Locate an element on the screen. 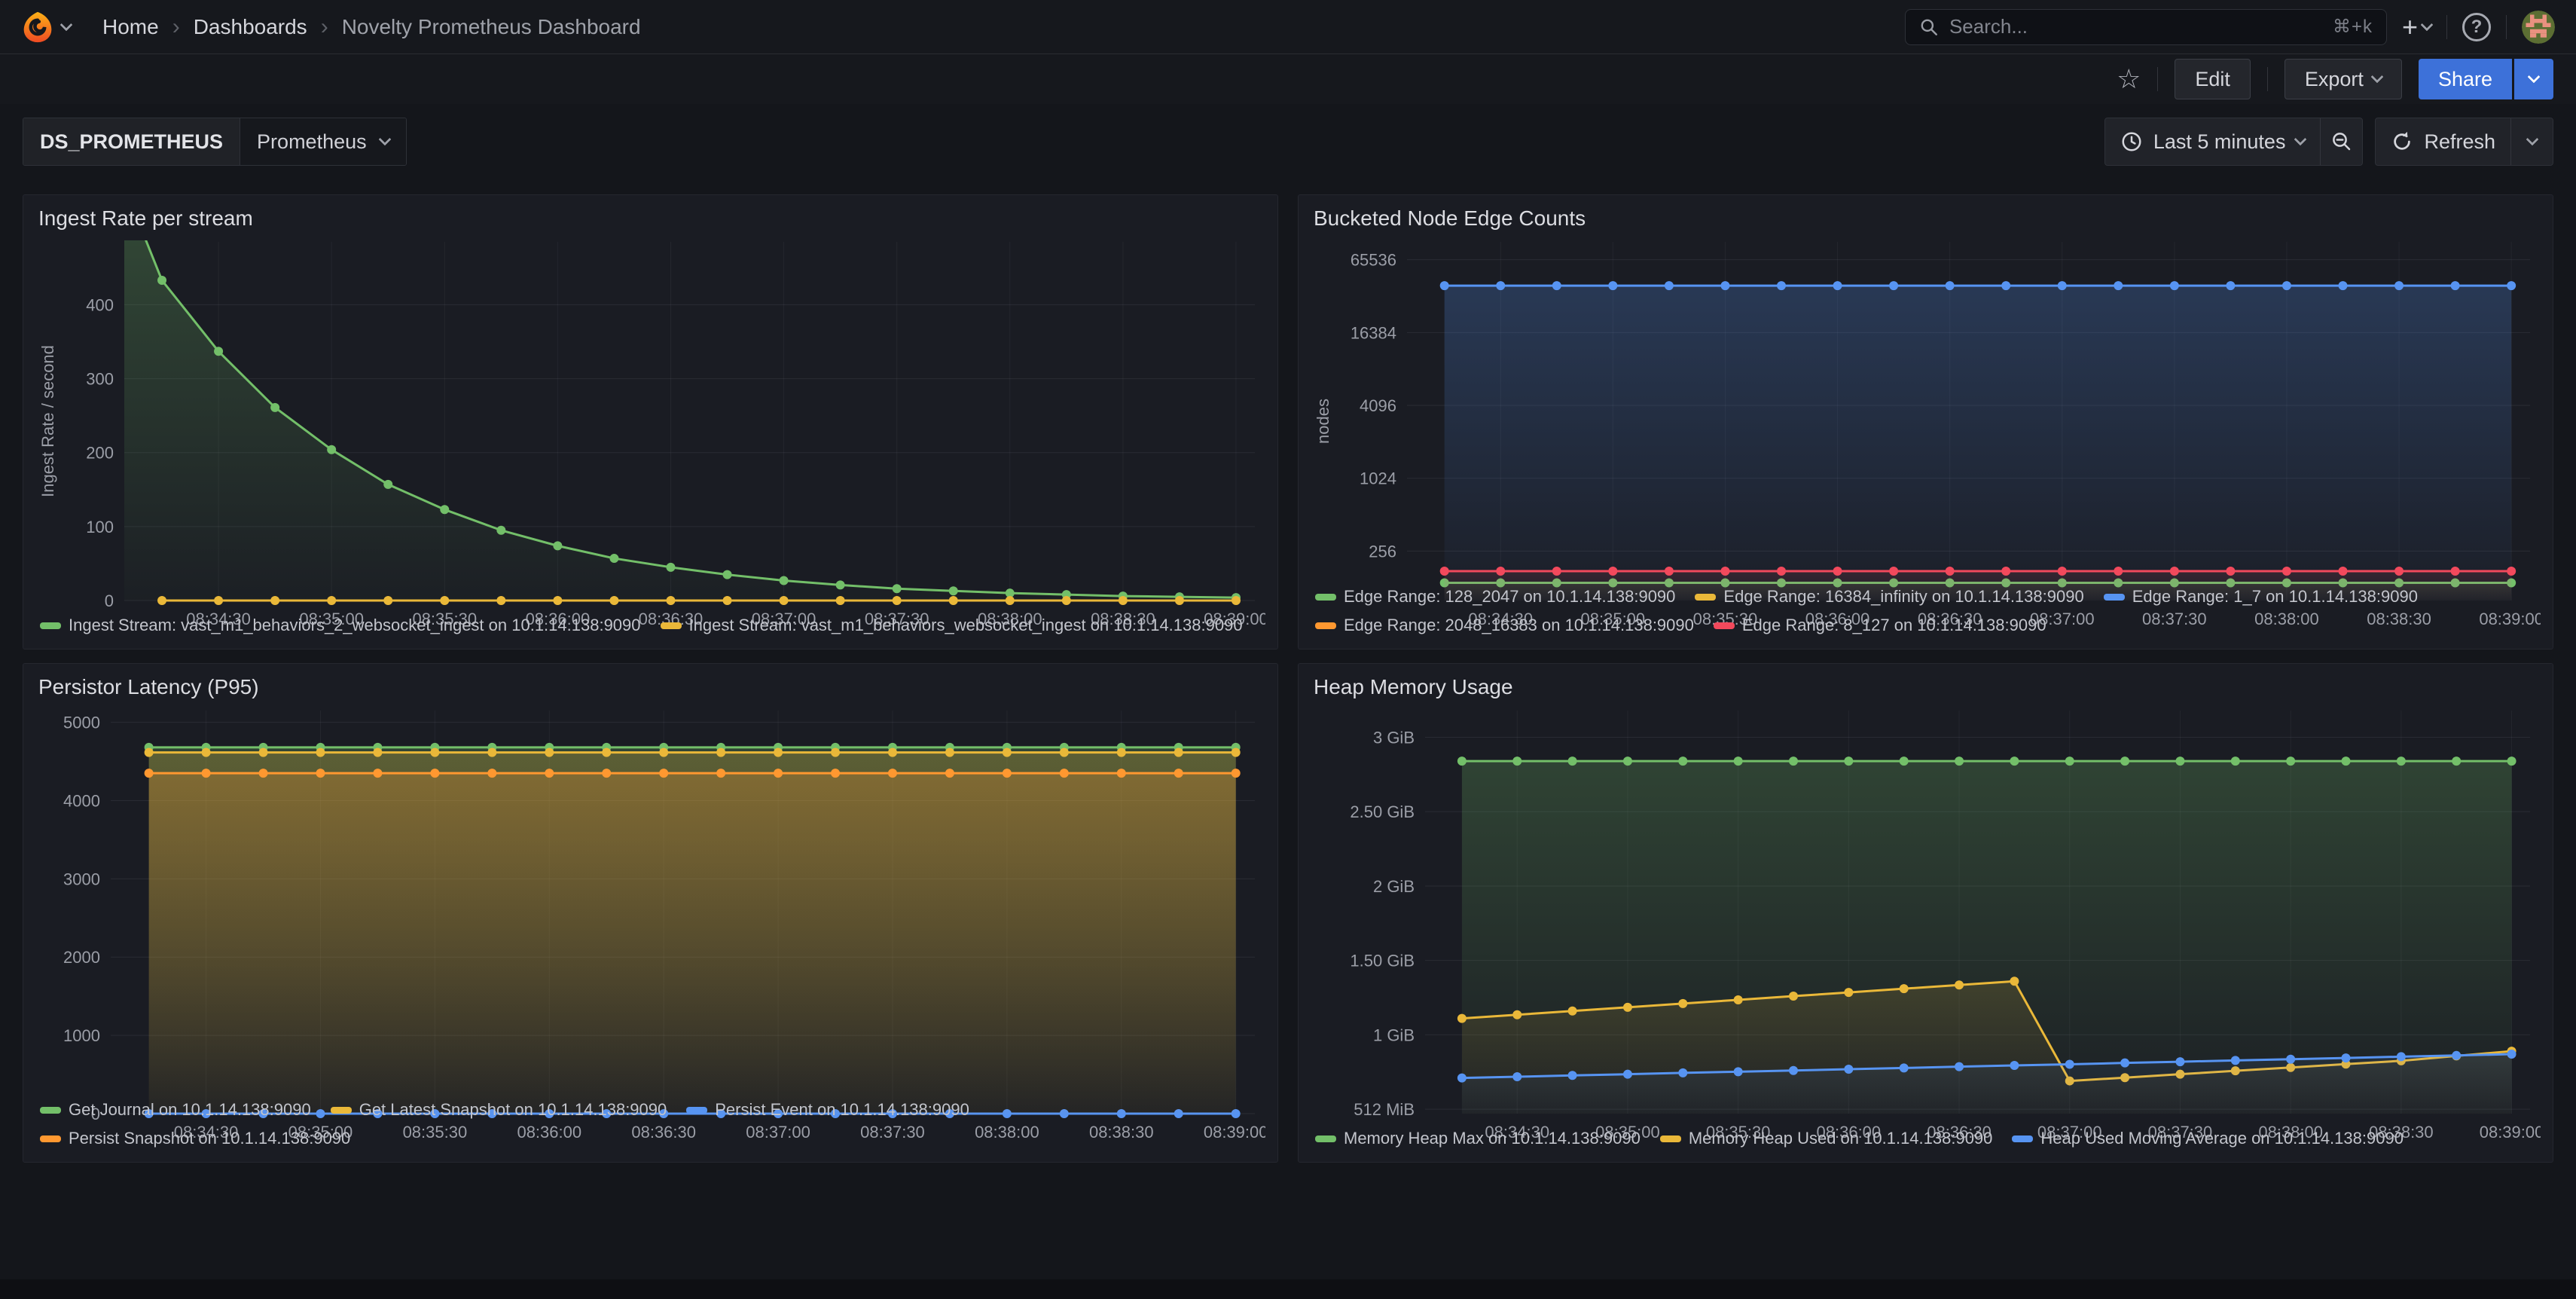 The width and height of the screenshot is (2576, 1299). legend-item: Edge Range: 8_127 on 10.1.14.138:9090 is located at coordinates (1880, 626).